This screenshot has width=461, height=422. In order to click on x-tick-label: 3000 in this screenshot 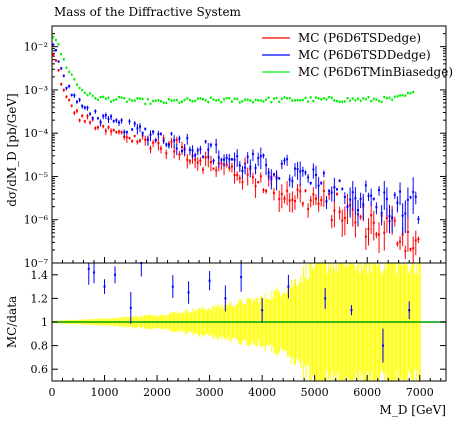, I will do `click(210, 392)`.